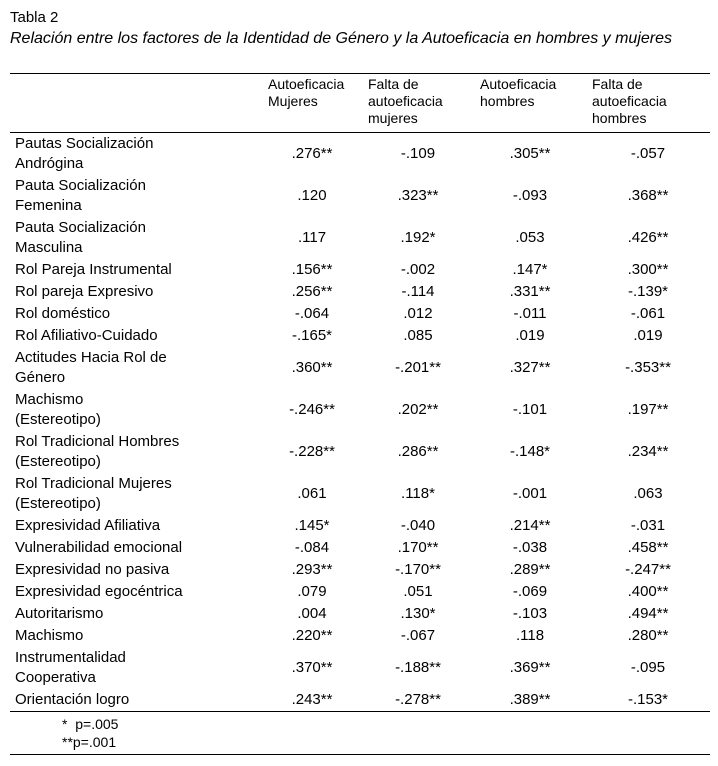 This screenshot has height=766, width=718. Describe the element at coordinates (360, 754) in the screenshot. I see `bottom-rule` at that location.